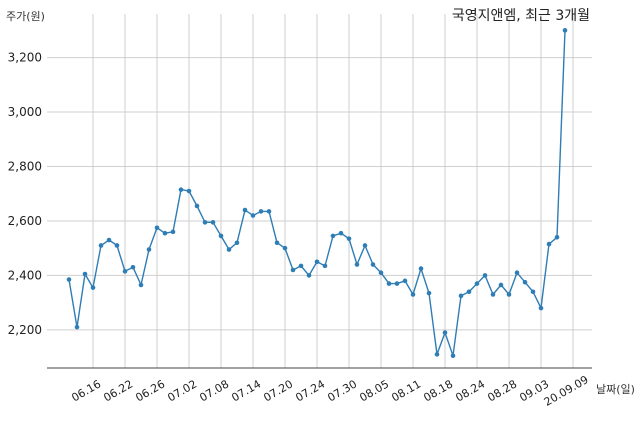  I want to click on x-tick-label: 20.09.09, so click(566, 391).